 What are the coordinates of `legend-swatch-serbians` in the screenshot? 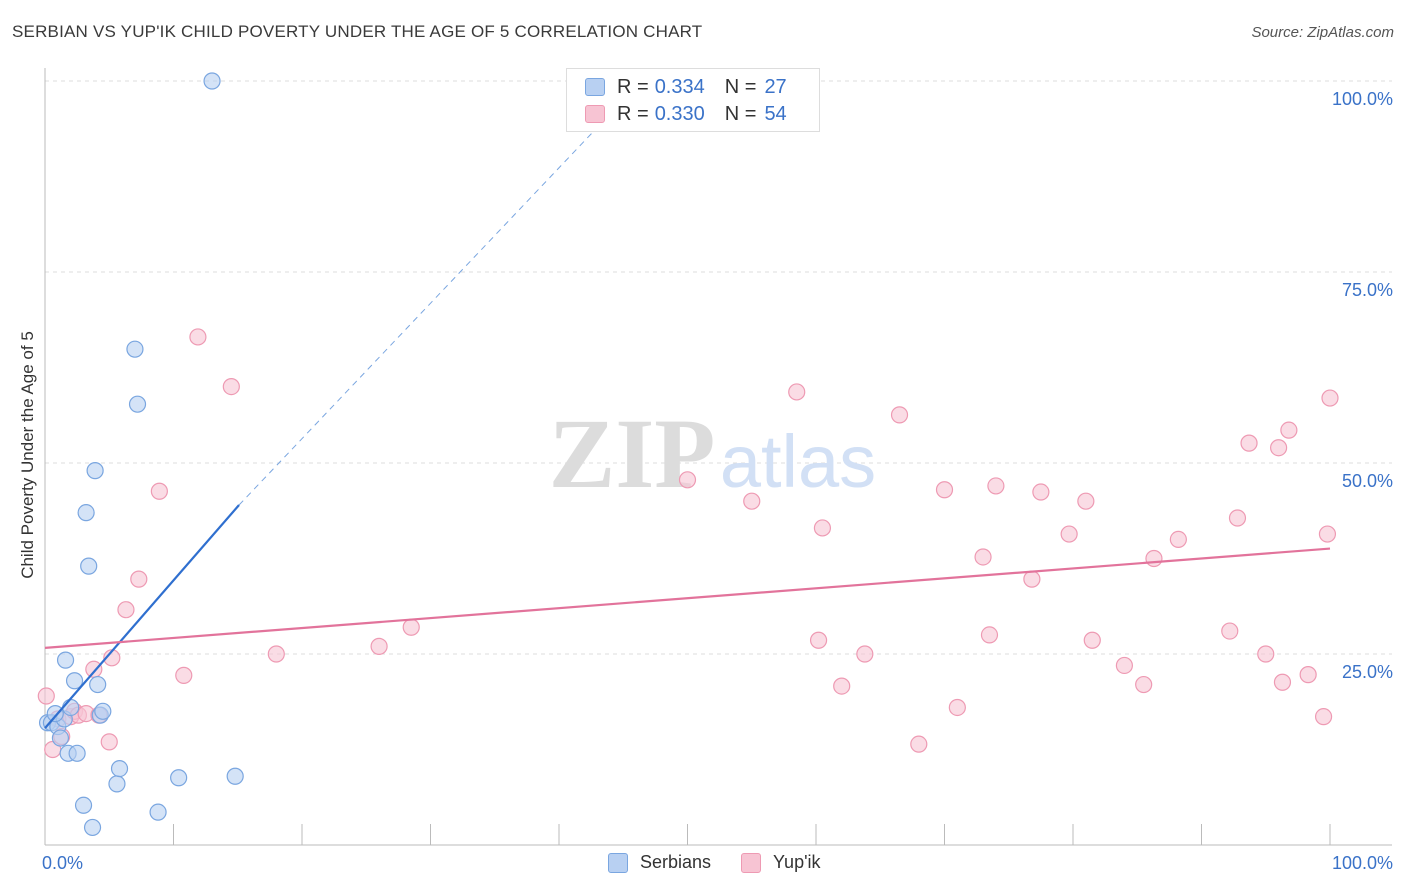 It's located at (595, 87).